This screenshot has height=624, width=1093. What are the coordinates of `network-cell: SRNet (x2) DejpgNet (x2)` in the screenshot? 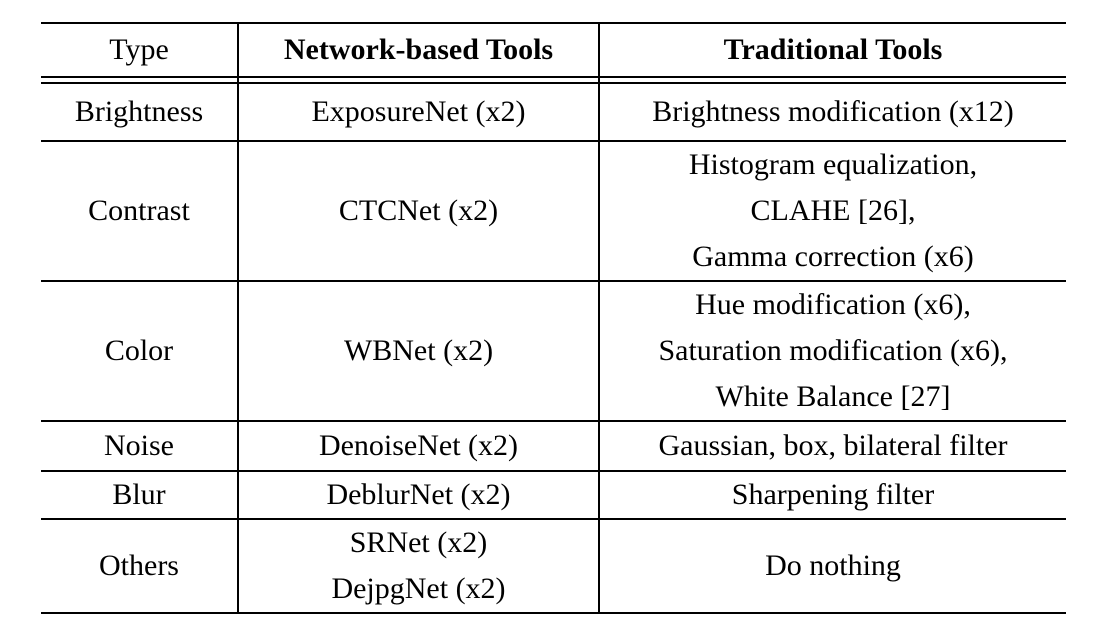 It's located at (418, 566).